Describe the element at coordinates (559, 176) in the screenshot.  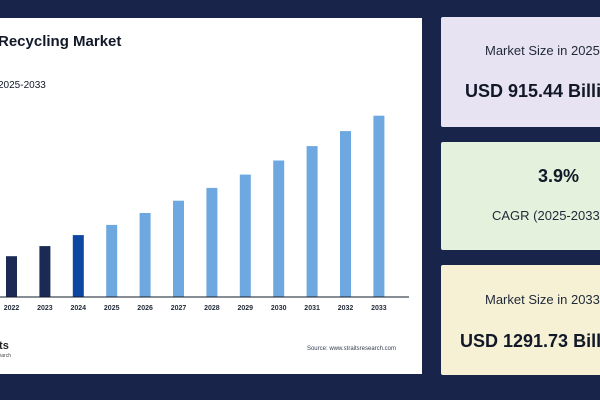
I see `card-value: 3.9%` at that location.